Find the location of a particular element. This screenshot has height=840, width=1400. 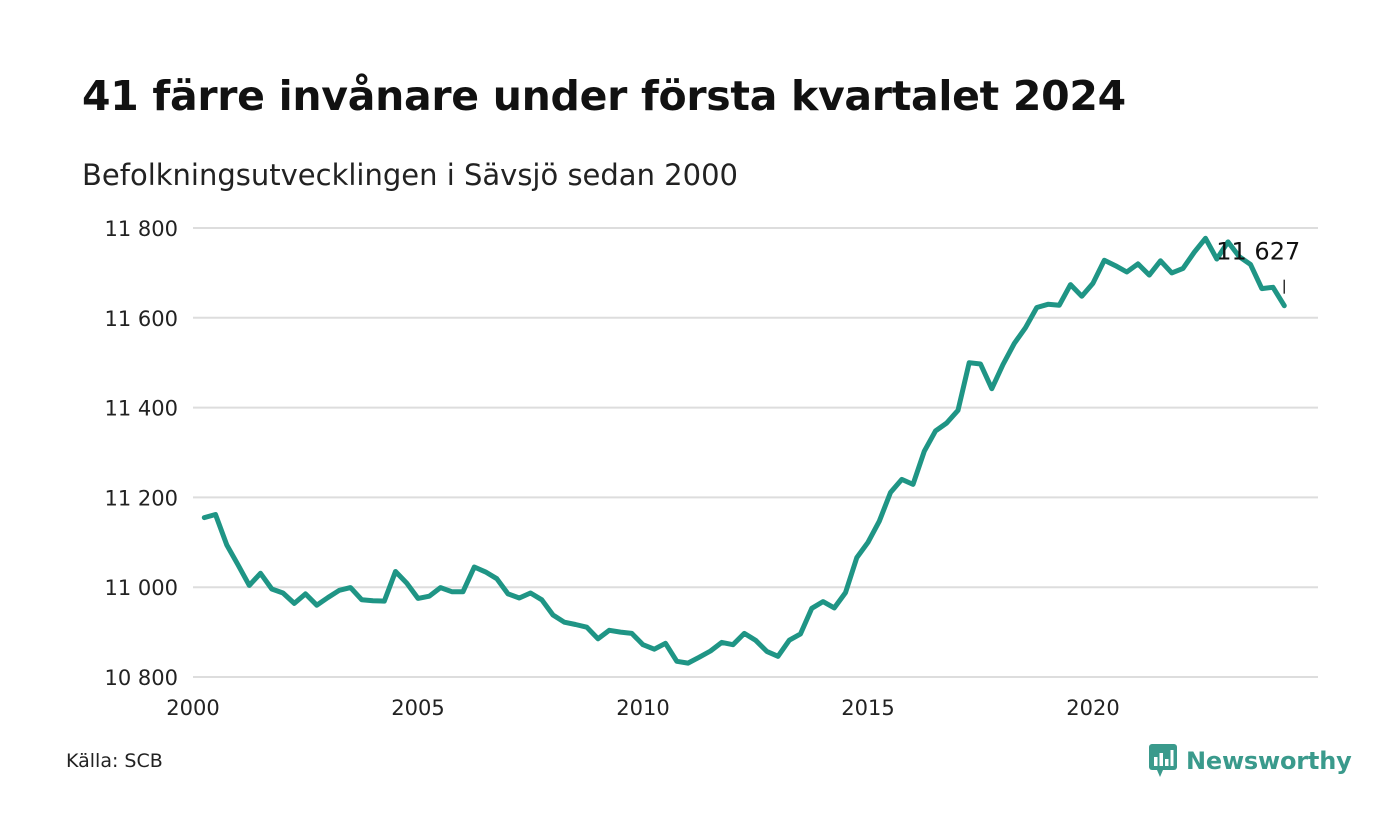

y-tick-label: 11 600 is located at coordinates (141, 319).